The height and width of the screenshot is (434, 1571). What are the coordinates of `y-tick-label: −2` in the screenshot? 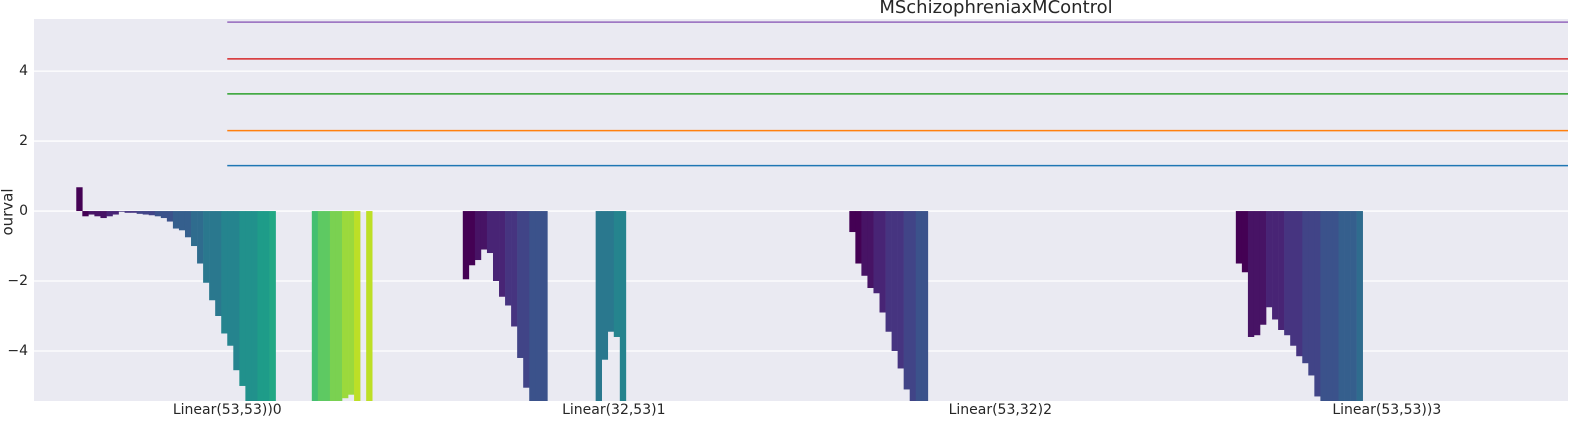 It's located at (17, 281).